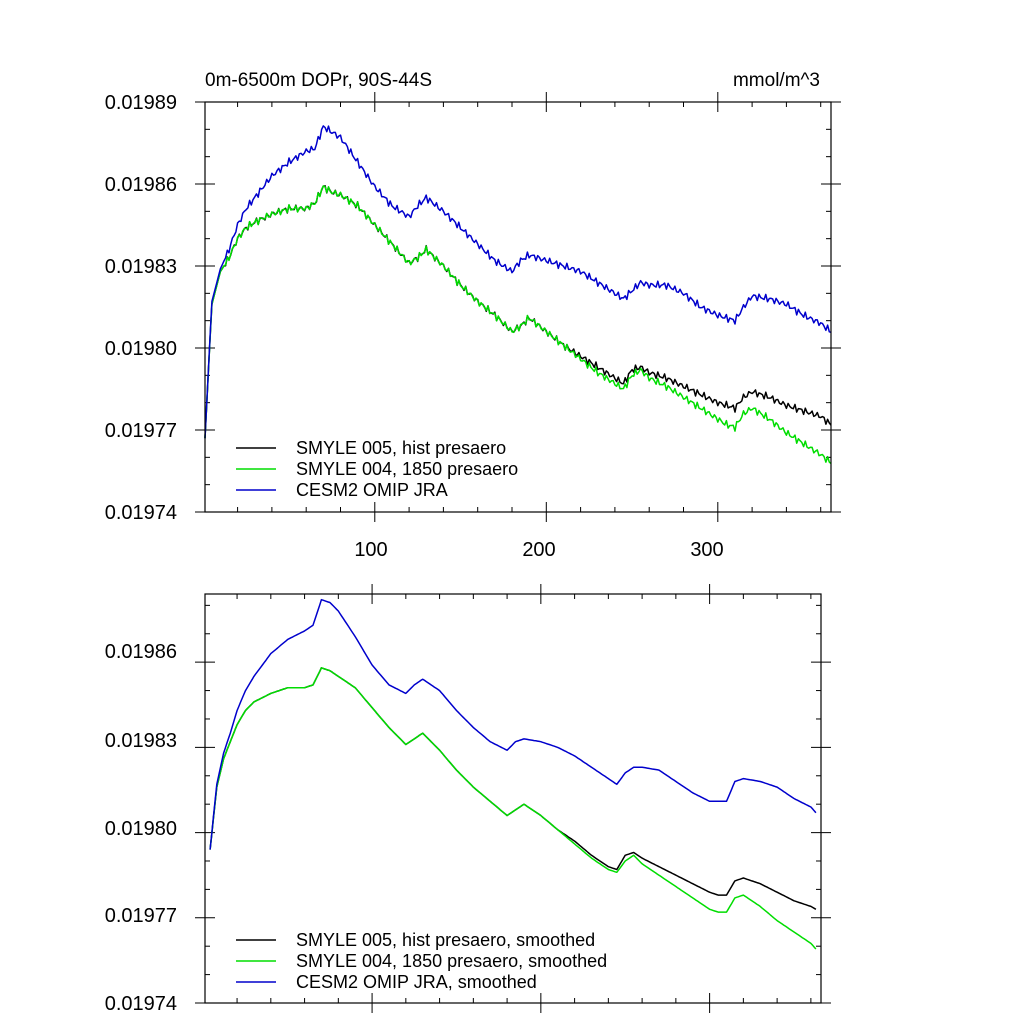 This screenshot has width=1024, height=1024. Describe the element at coordinates (141, 513) in the screenshot. I see `panel-1-y-tick-label: 0.01974` at that location.